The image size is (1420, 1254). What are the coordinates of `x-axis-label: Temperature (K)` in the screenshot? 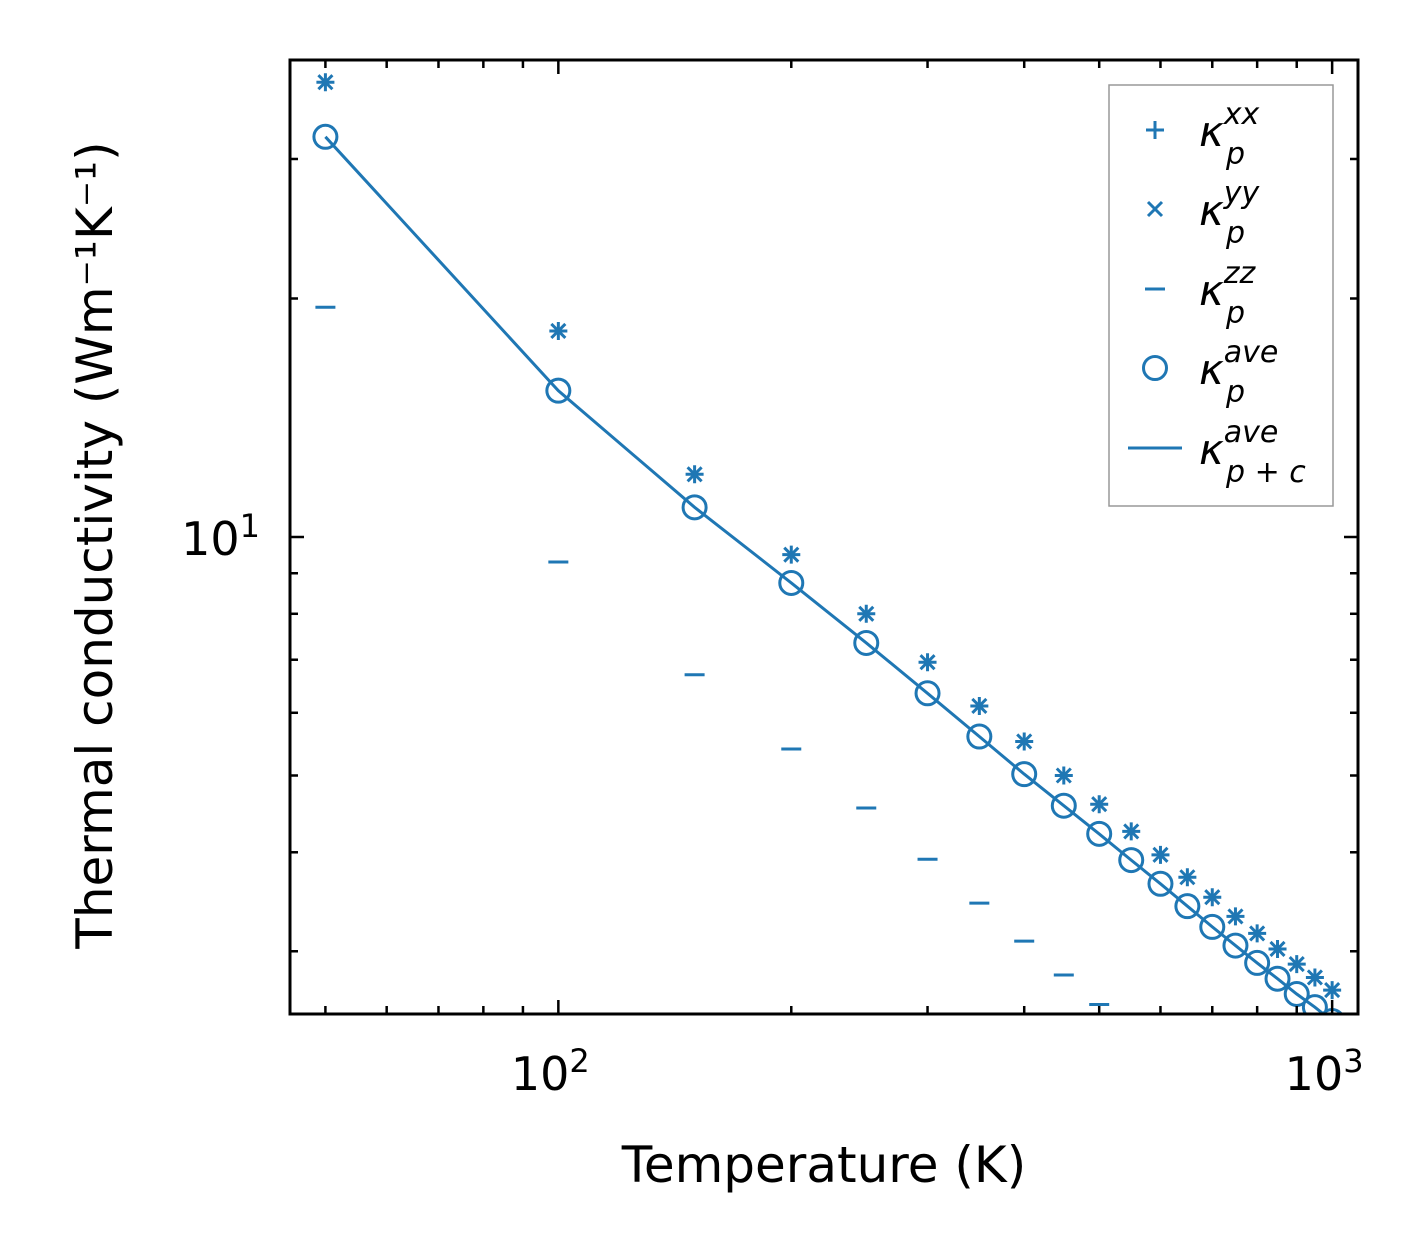 It's located at (823, 1165).